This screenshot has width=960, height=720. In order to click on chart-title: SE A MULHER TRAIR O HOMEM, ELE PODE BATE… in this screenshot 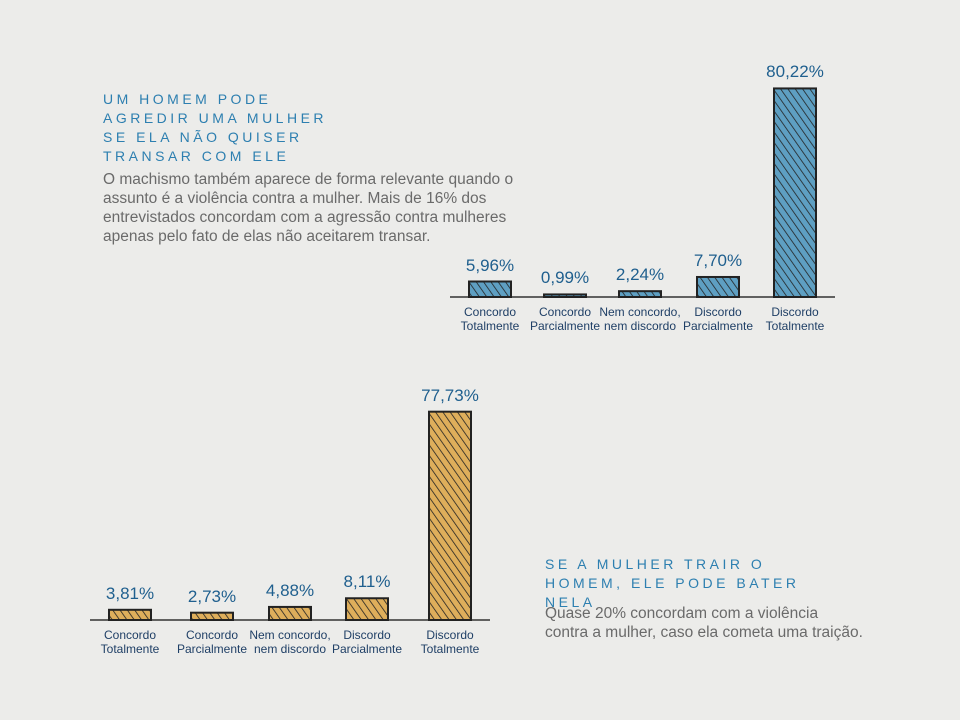, I will do `click(672, 583)`.